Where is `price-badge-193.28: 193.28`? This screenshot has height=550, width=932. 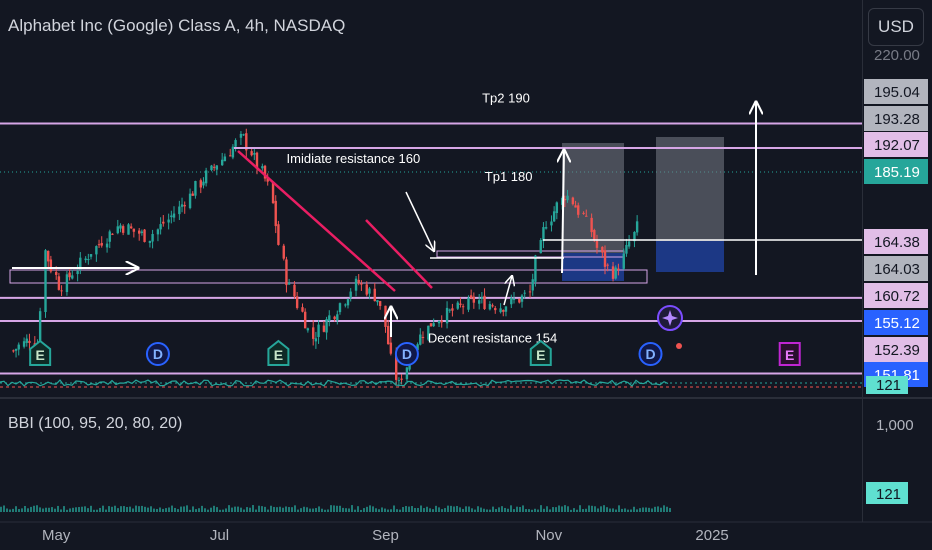 price-badge-193.28: 193.28 is located at coordinates (897, 119).